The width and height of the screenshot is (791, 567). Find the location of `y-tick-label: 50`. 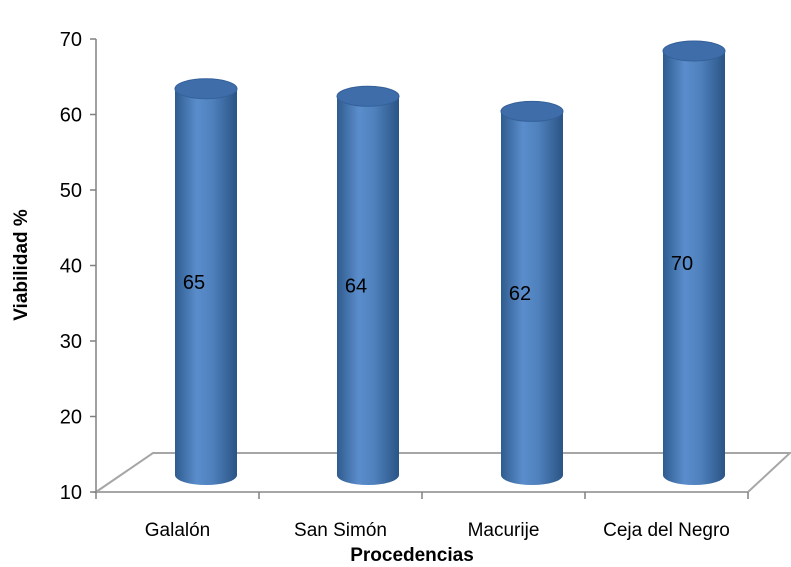

y-tick-label: 50 is located at coordinates (71, 191).